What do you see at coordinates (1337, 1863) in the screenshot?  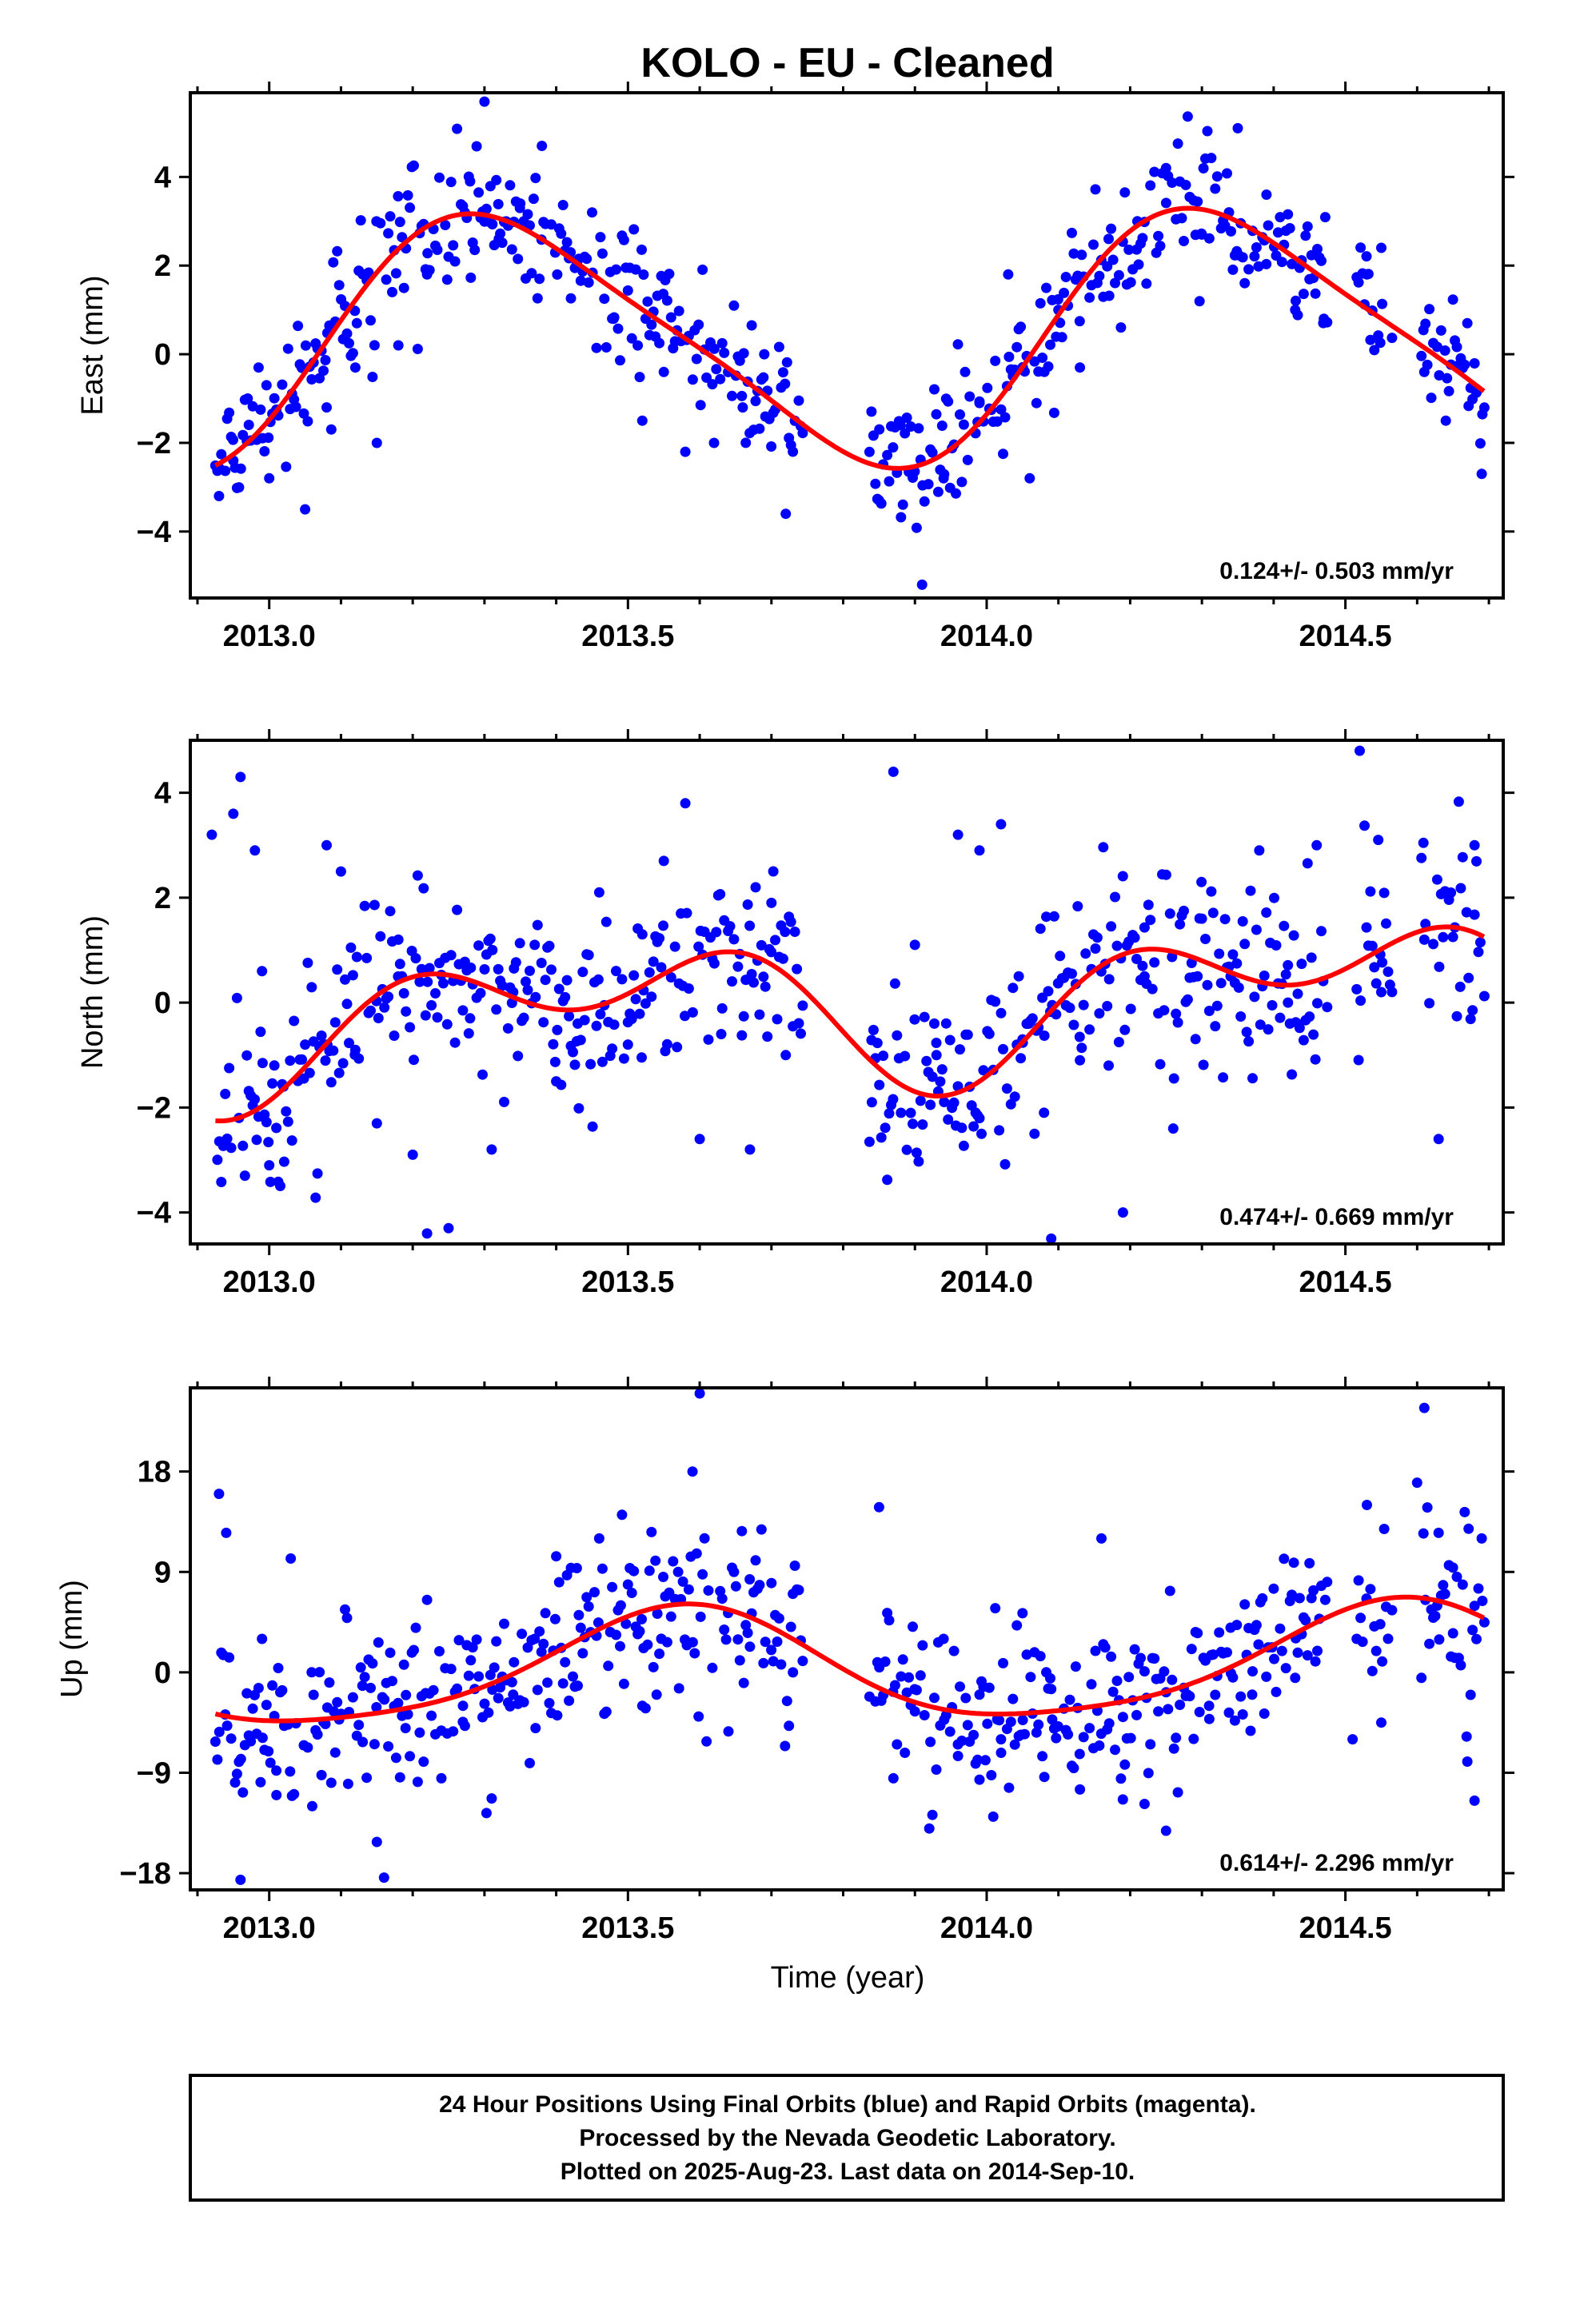 I see `up-rate-label: 0.614+/- 2.296 mm/yr` at bounding box center [1337, 1863].